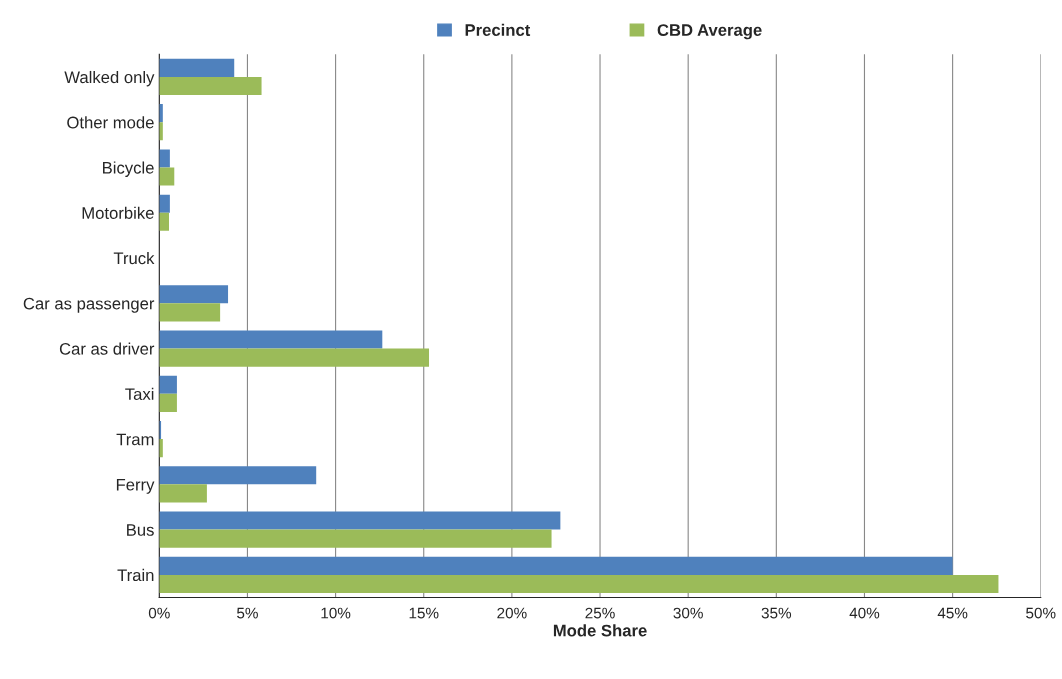  What do you see at coordinates (600, 630) in the screenshot?
I see `x-axis-title: Mode Share` at bounding box center [600, 630].